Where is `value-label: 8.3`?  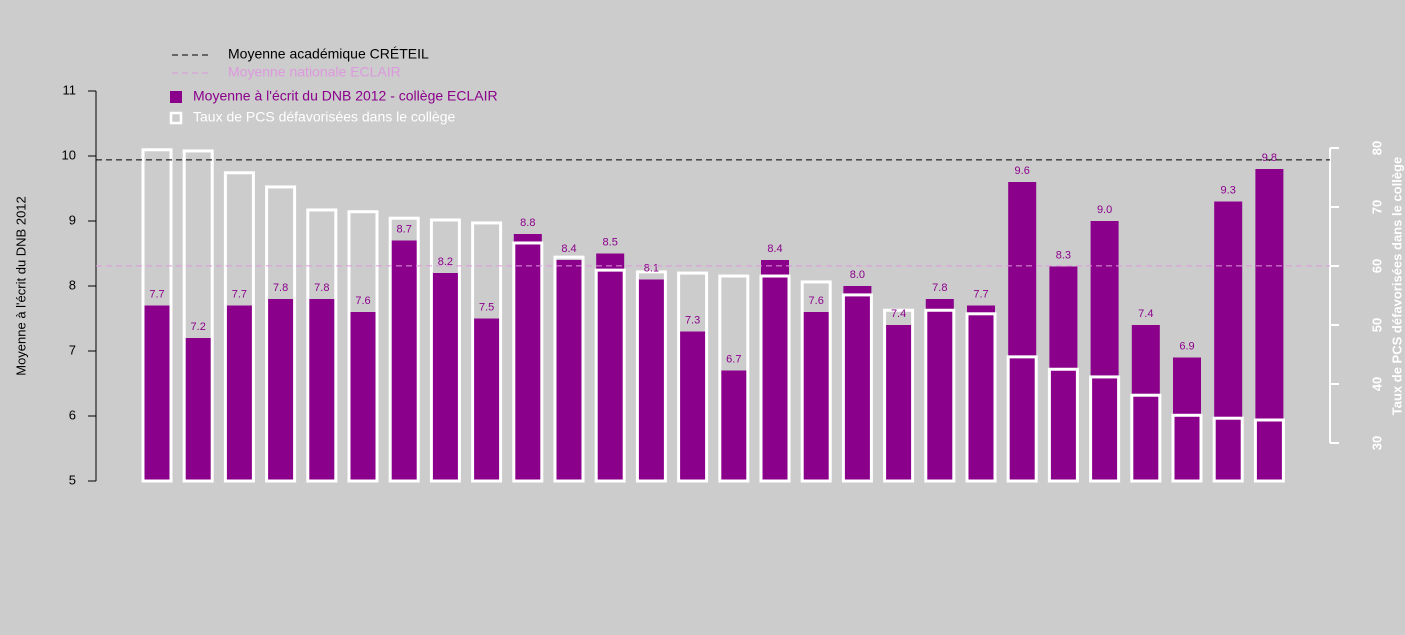 value-label: 8.3 is located at coordinates (1063, 255).